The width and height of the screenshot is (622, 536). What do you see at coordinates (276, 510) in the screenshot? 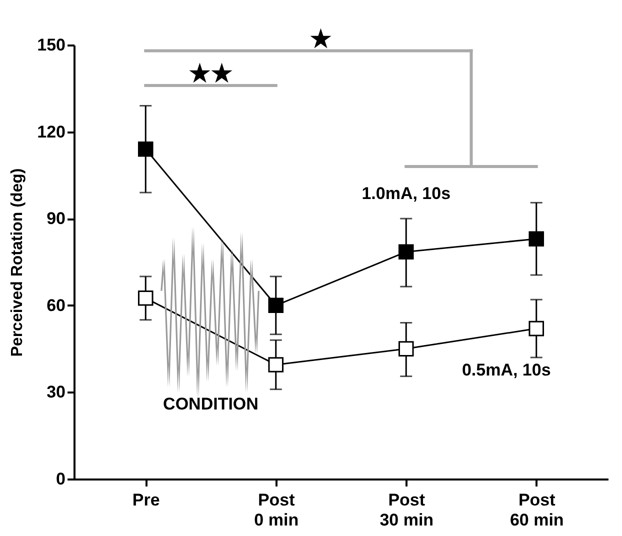
I see `x-tick-label: Post 0 min` at bounding box center [276, 510].